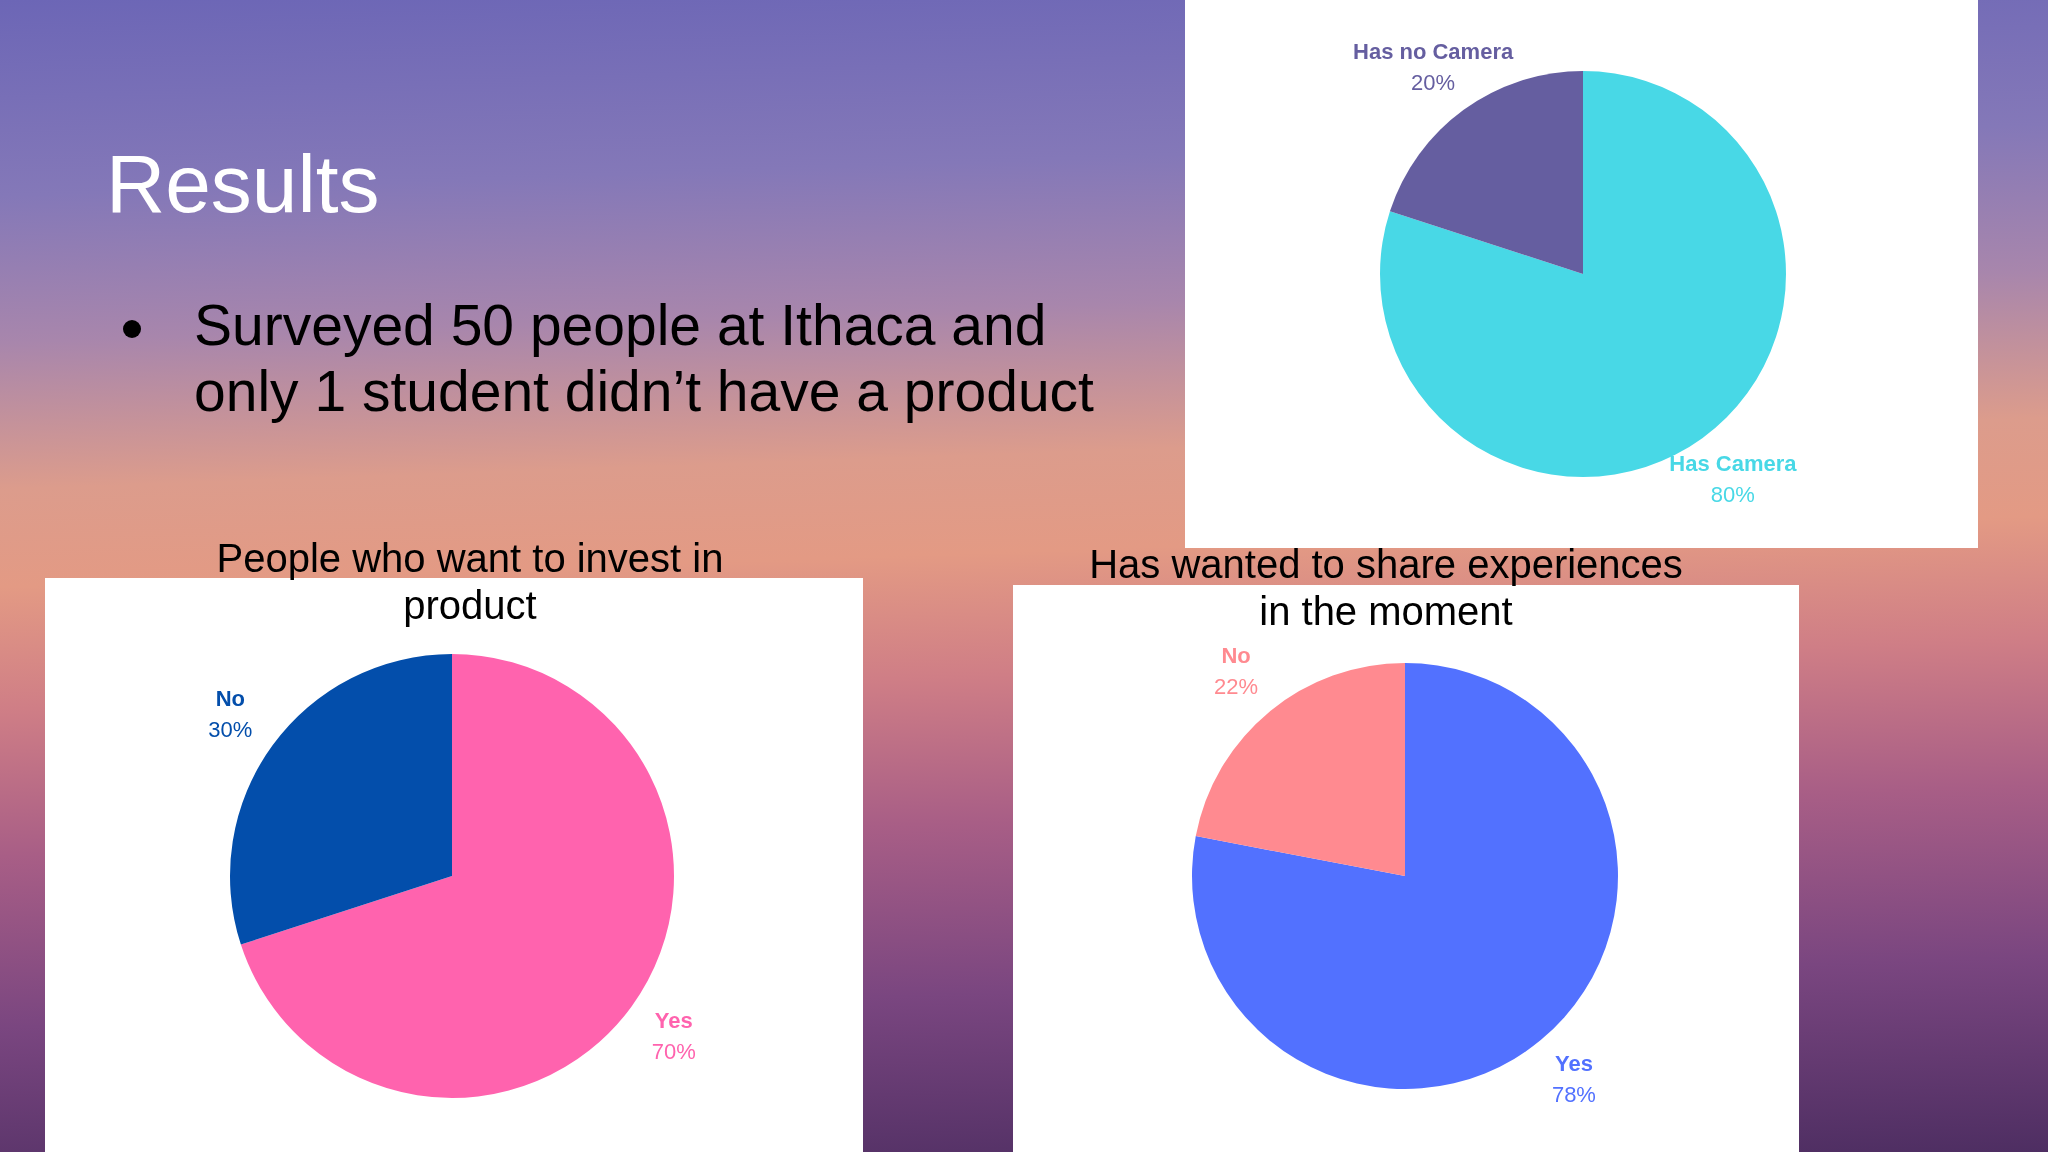  I want to click on chart-title: People who want to invest in product, so click(470, 582).